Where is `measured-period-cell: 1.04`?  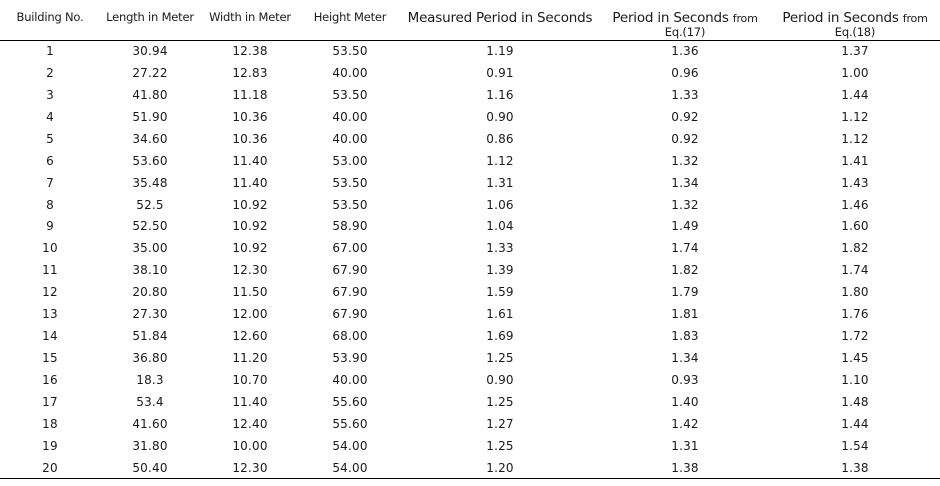
measured-period-cell: 1.04 is located at coordinates (500, 226).